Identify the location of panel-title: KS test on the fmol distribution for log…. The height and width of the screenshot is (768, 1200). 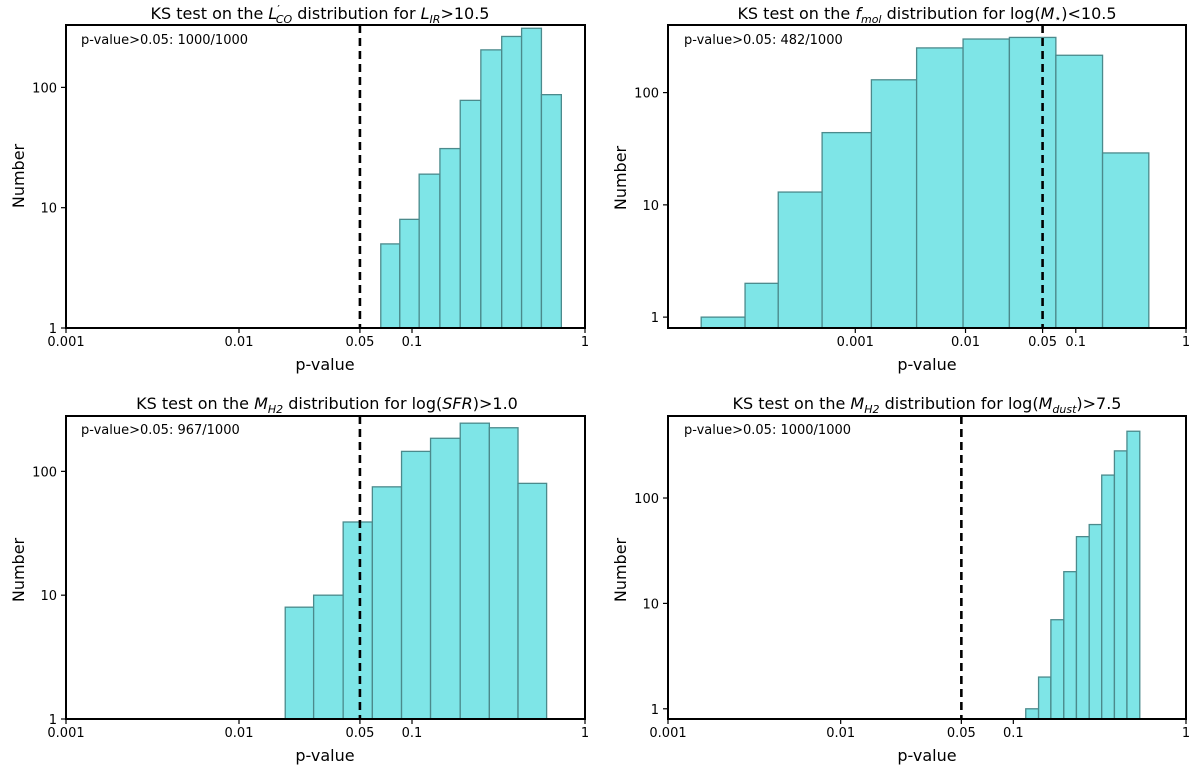
(926, 15).